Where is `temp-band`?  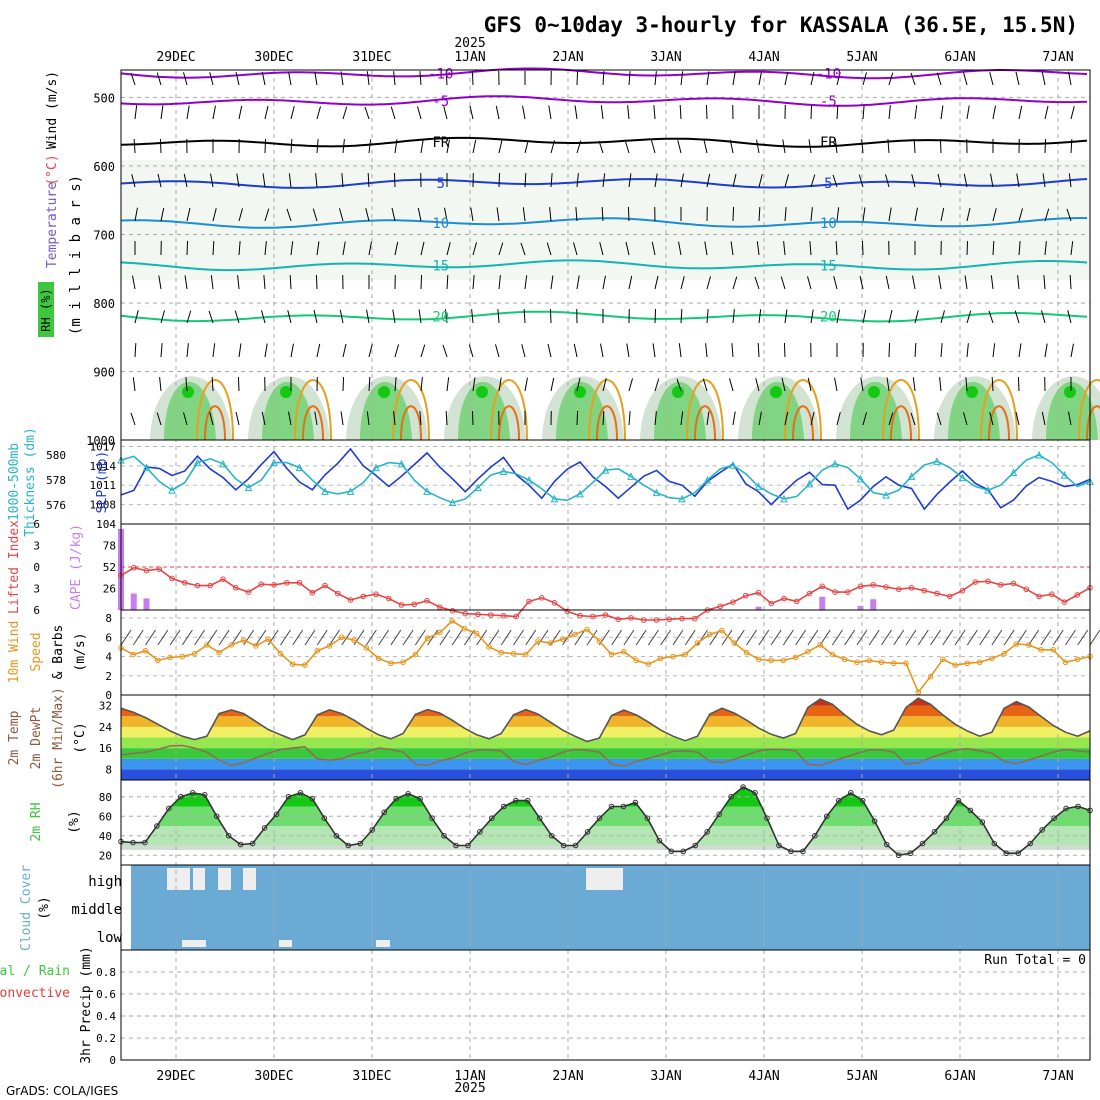 temp-band is located at coordinates (605, 774).